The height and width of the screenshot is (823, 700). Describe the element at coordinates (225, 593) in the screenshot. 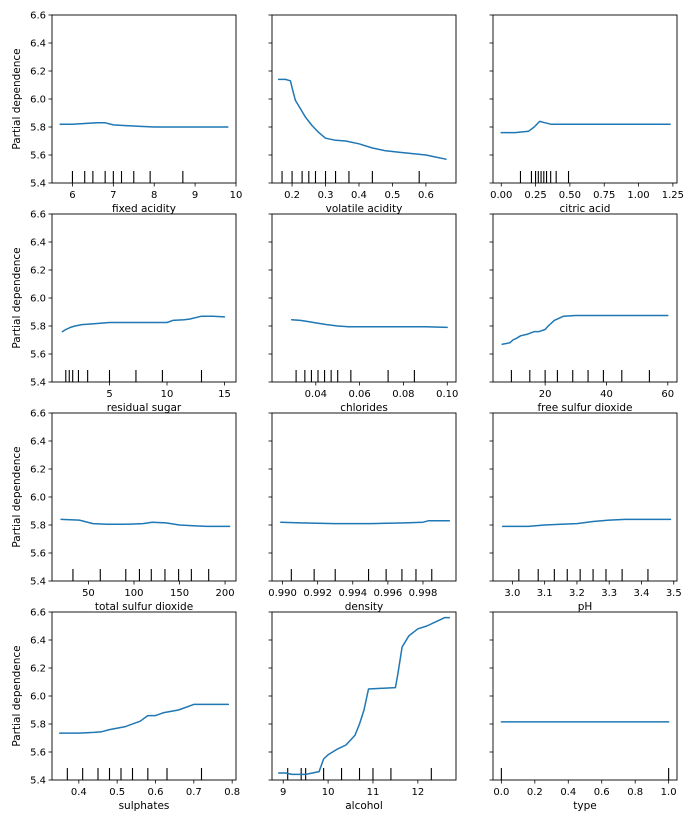

I see `x-tick-label: 200` at that location.